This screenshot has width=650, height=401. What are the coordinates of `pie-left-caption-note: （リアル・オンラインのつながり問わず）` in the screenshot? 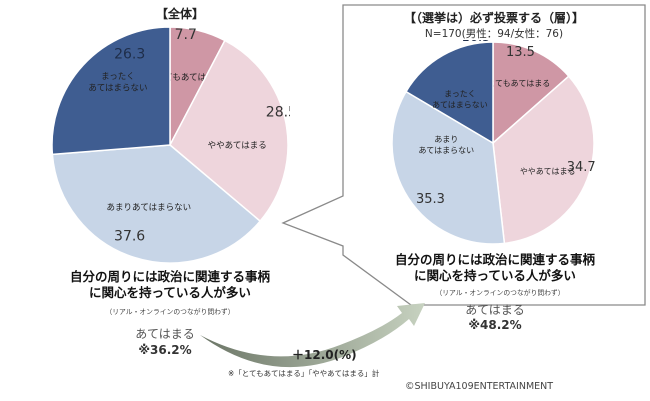 It's located at (170, 312).